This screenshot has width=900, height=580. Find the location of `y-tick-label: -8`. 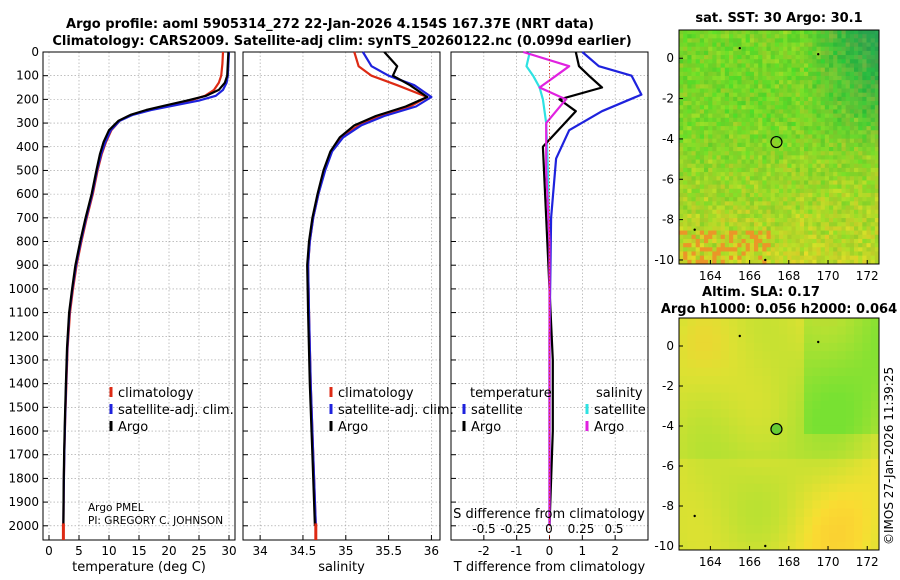

y-tick-label: -8 is located at coordinates (668, 220).